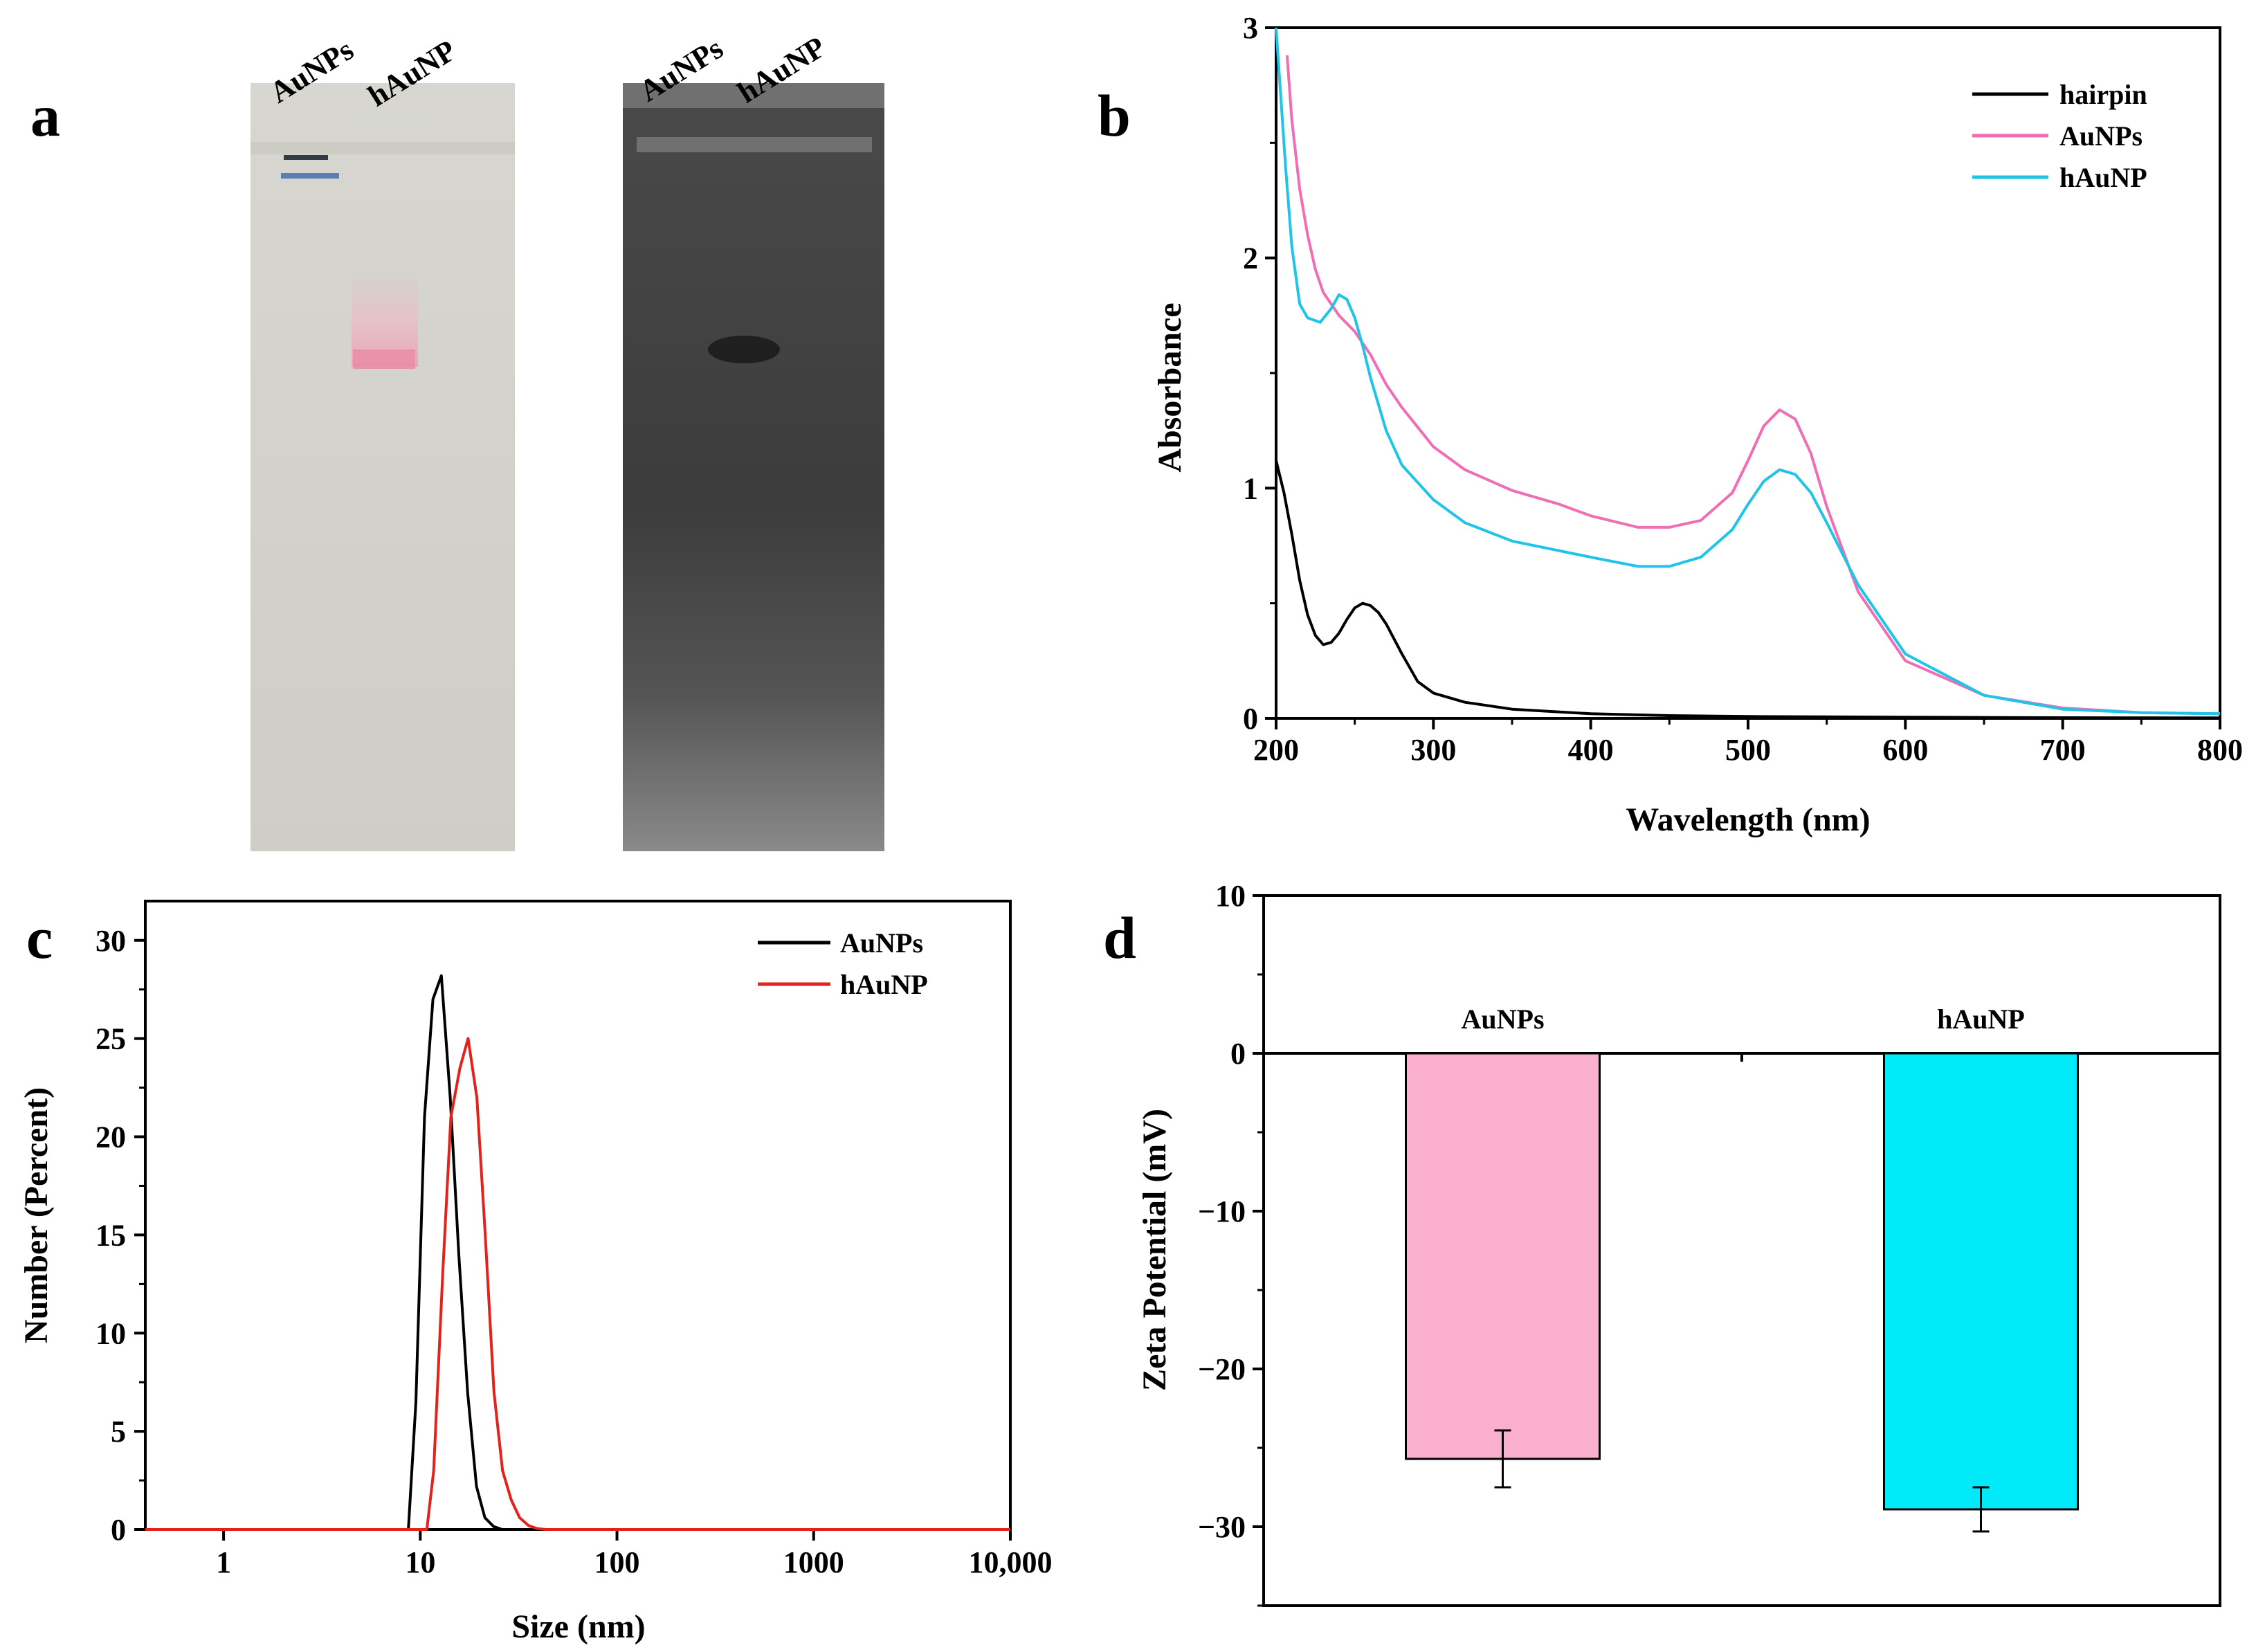 Image resolution: width=2256 pixels, height=1652 pixels. Describe the element at coordinates (2063, 750) in the screenshot. I see `x-tick-label: 700` at that location.